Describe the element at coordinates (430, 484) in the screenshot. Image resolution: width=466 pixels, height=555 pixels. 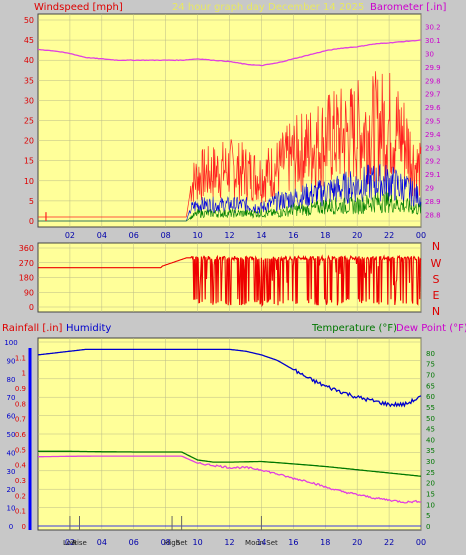
I see `temperature-tick-label: 20` at that location.